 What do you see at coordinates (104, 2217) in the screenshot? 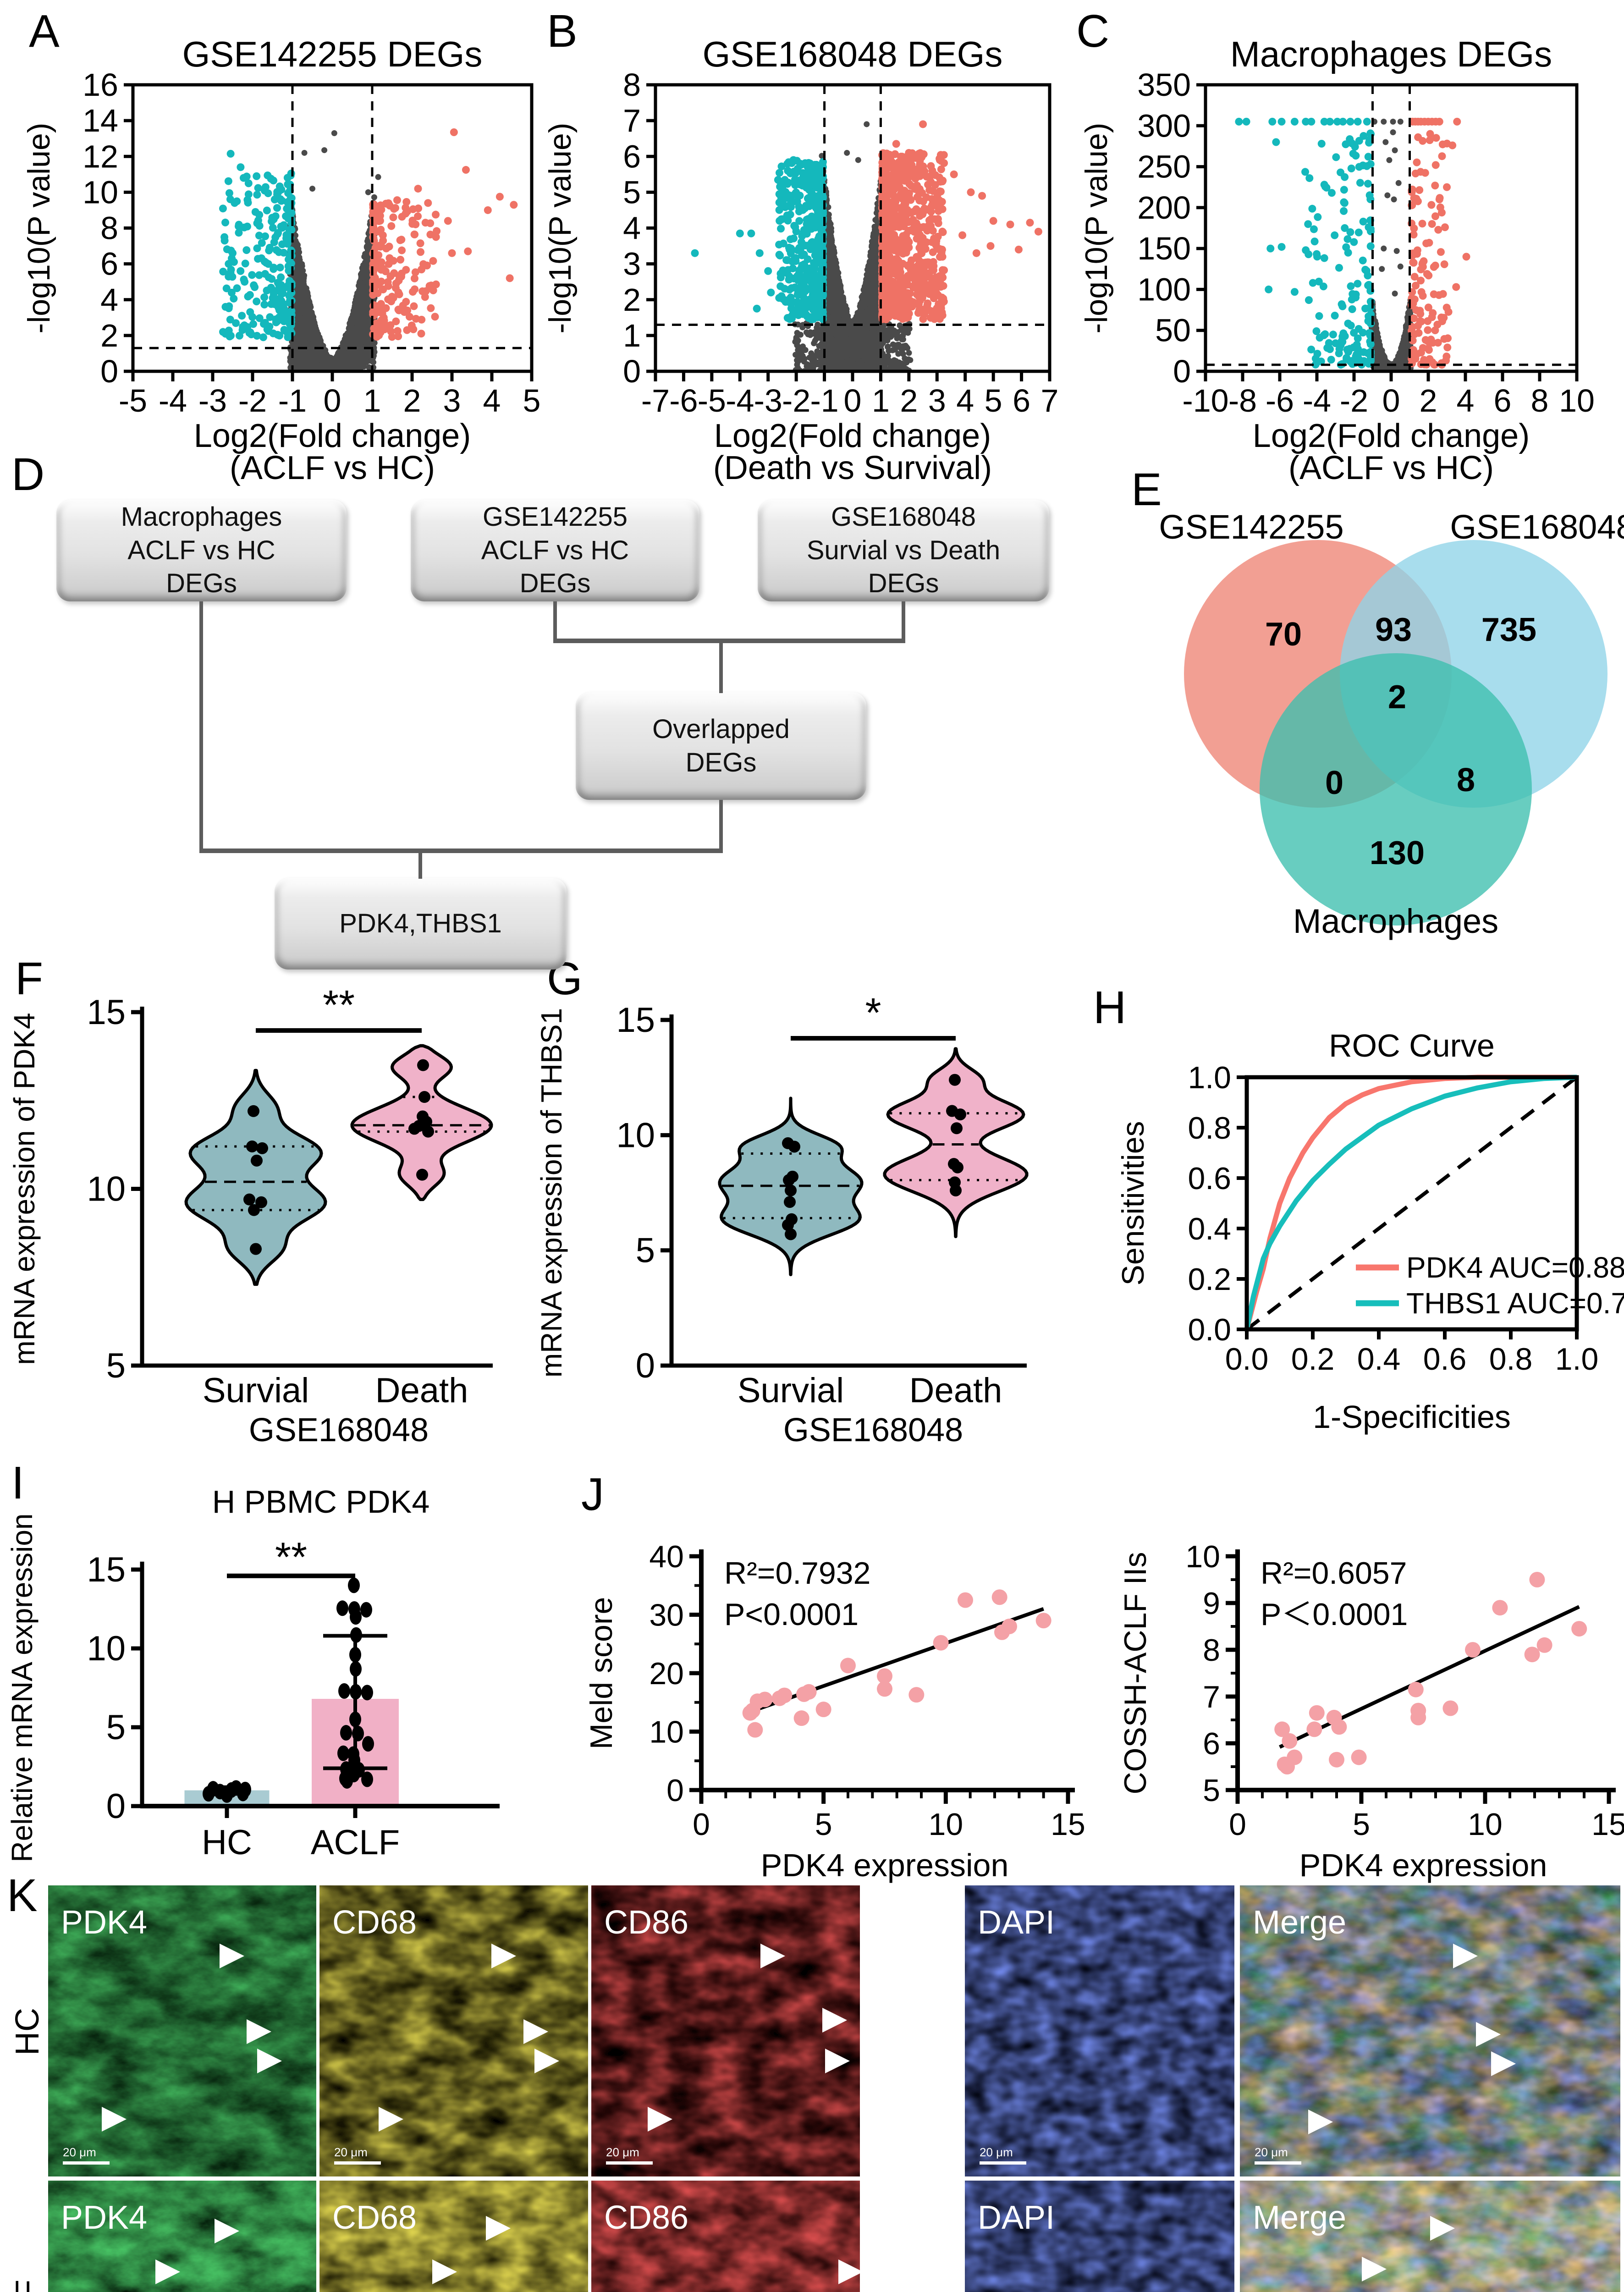
I see `micro-channel-label: PDK4` at bounding box center [104, 2217].